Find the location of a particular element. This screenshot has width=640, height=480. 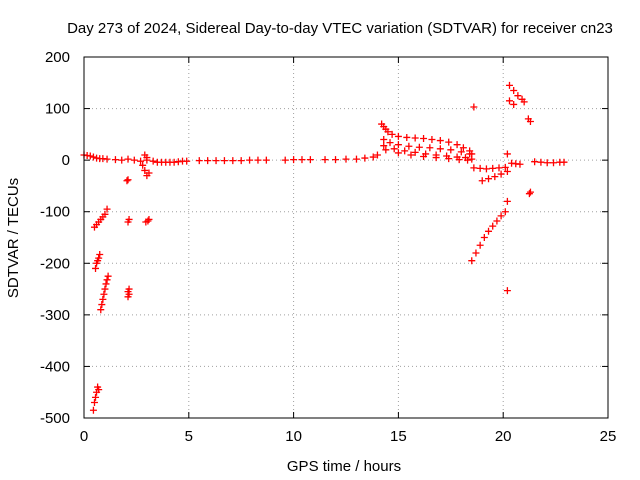

y-tick-label: 200 is located at coordinates (57, 57).